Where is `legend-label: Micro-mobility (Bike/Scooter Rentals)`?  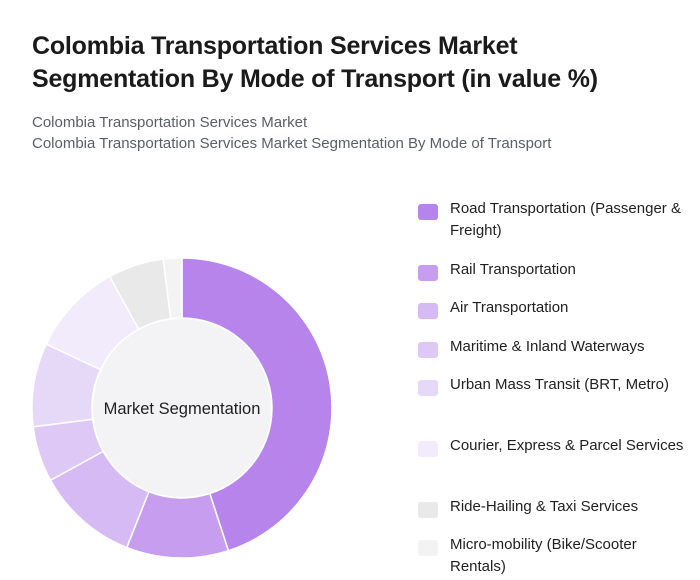
legend-label: Micro-mobility (Bike/Scooter Rentals) is located at coordinates (543, 555).